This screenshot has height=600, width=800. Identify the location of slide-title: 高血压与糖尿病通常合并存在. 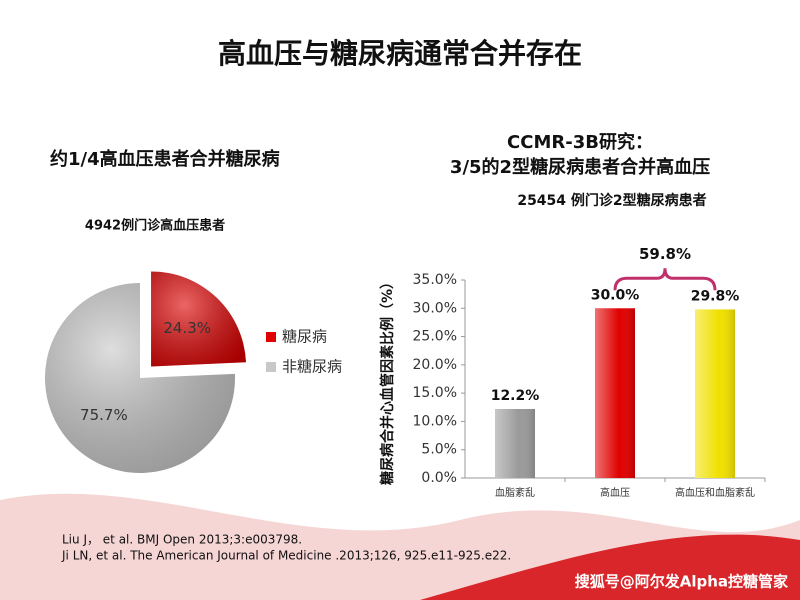
(400, 53).